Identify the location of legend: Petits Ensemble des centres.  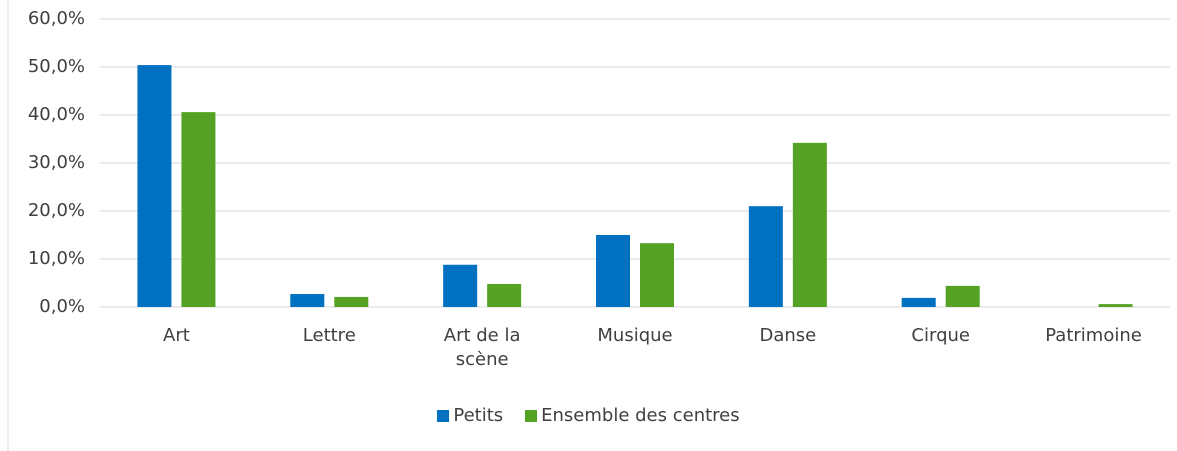
(588, 415).